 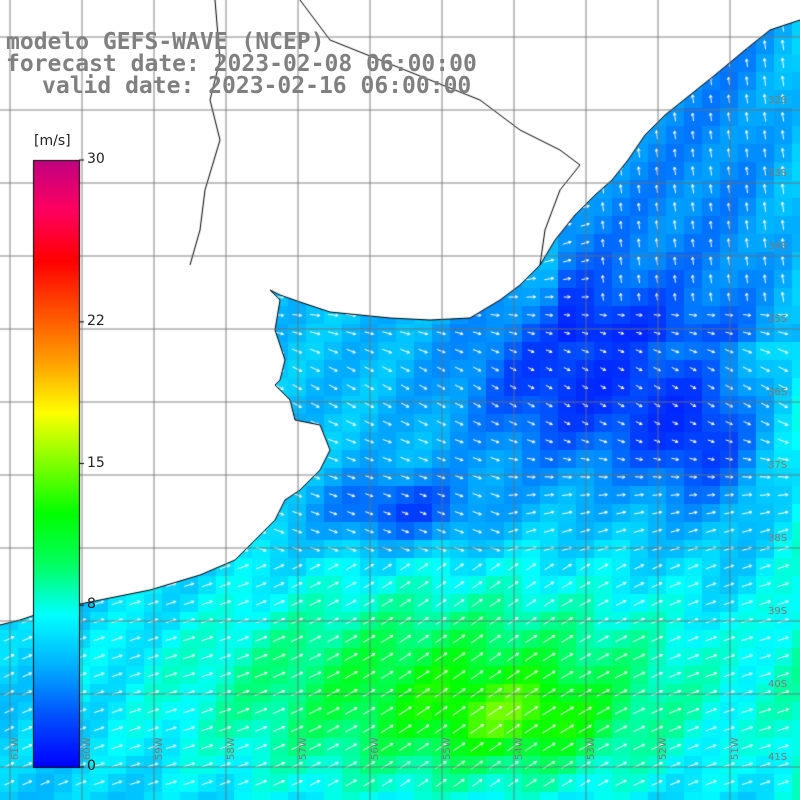 I want to click on model-title: modelo GEFS-WAVE (NCEP), so click(x=165, y=42).